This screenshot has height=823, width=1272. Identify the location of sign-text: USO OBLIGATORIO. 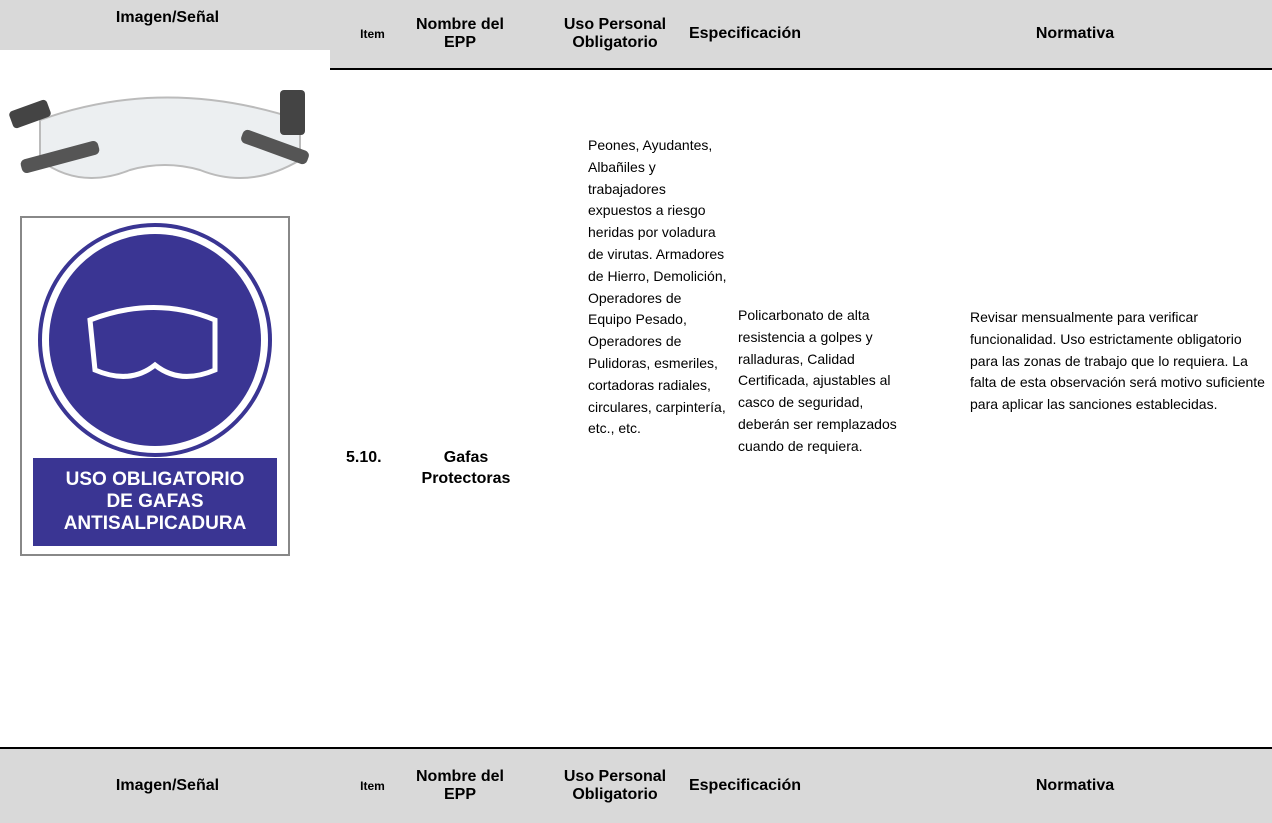
(155, 479).